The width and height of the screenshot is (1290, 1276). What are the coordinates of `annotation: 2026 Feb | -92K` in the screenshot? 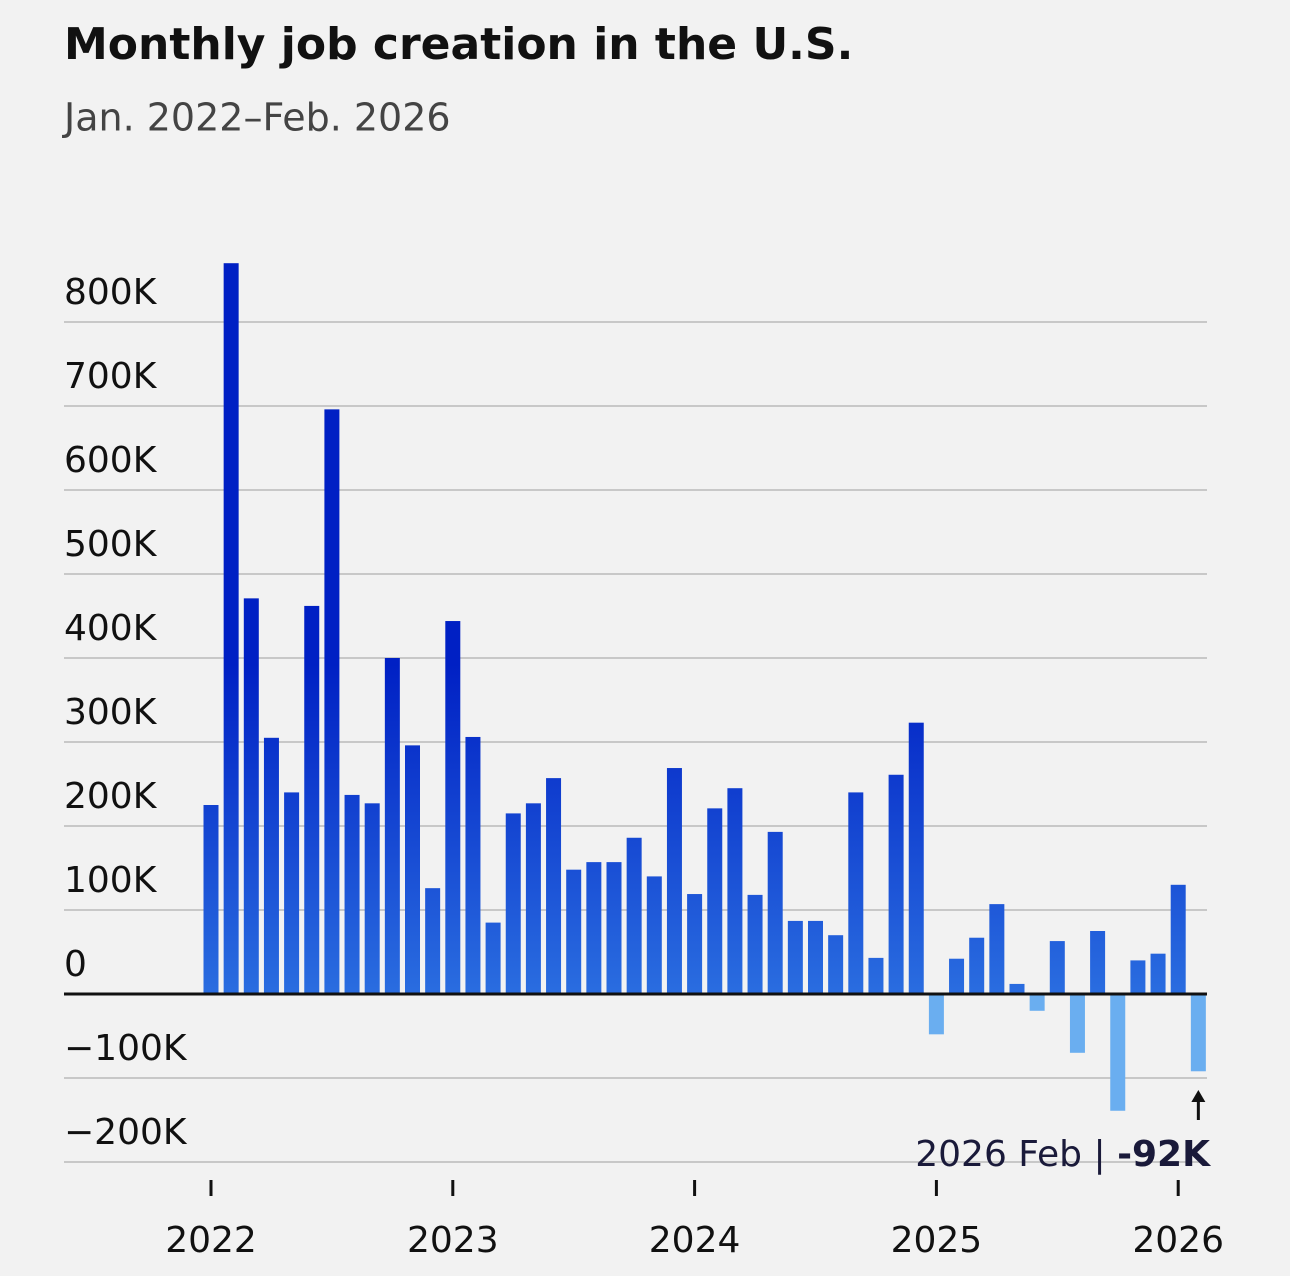 It's located at (1063, 1154).